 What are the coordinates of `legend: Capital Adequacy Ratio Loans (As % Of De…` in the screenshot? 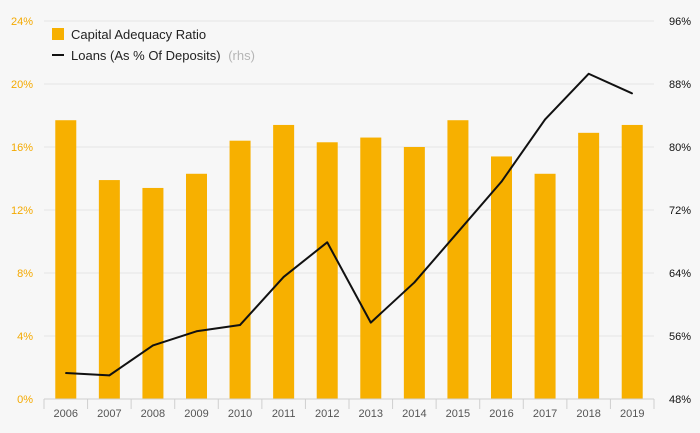 It's located at (153, 45).